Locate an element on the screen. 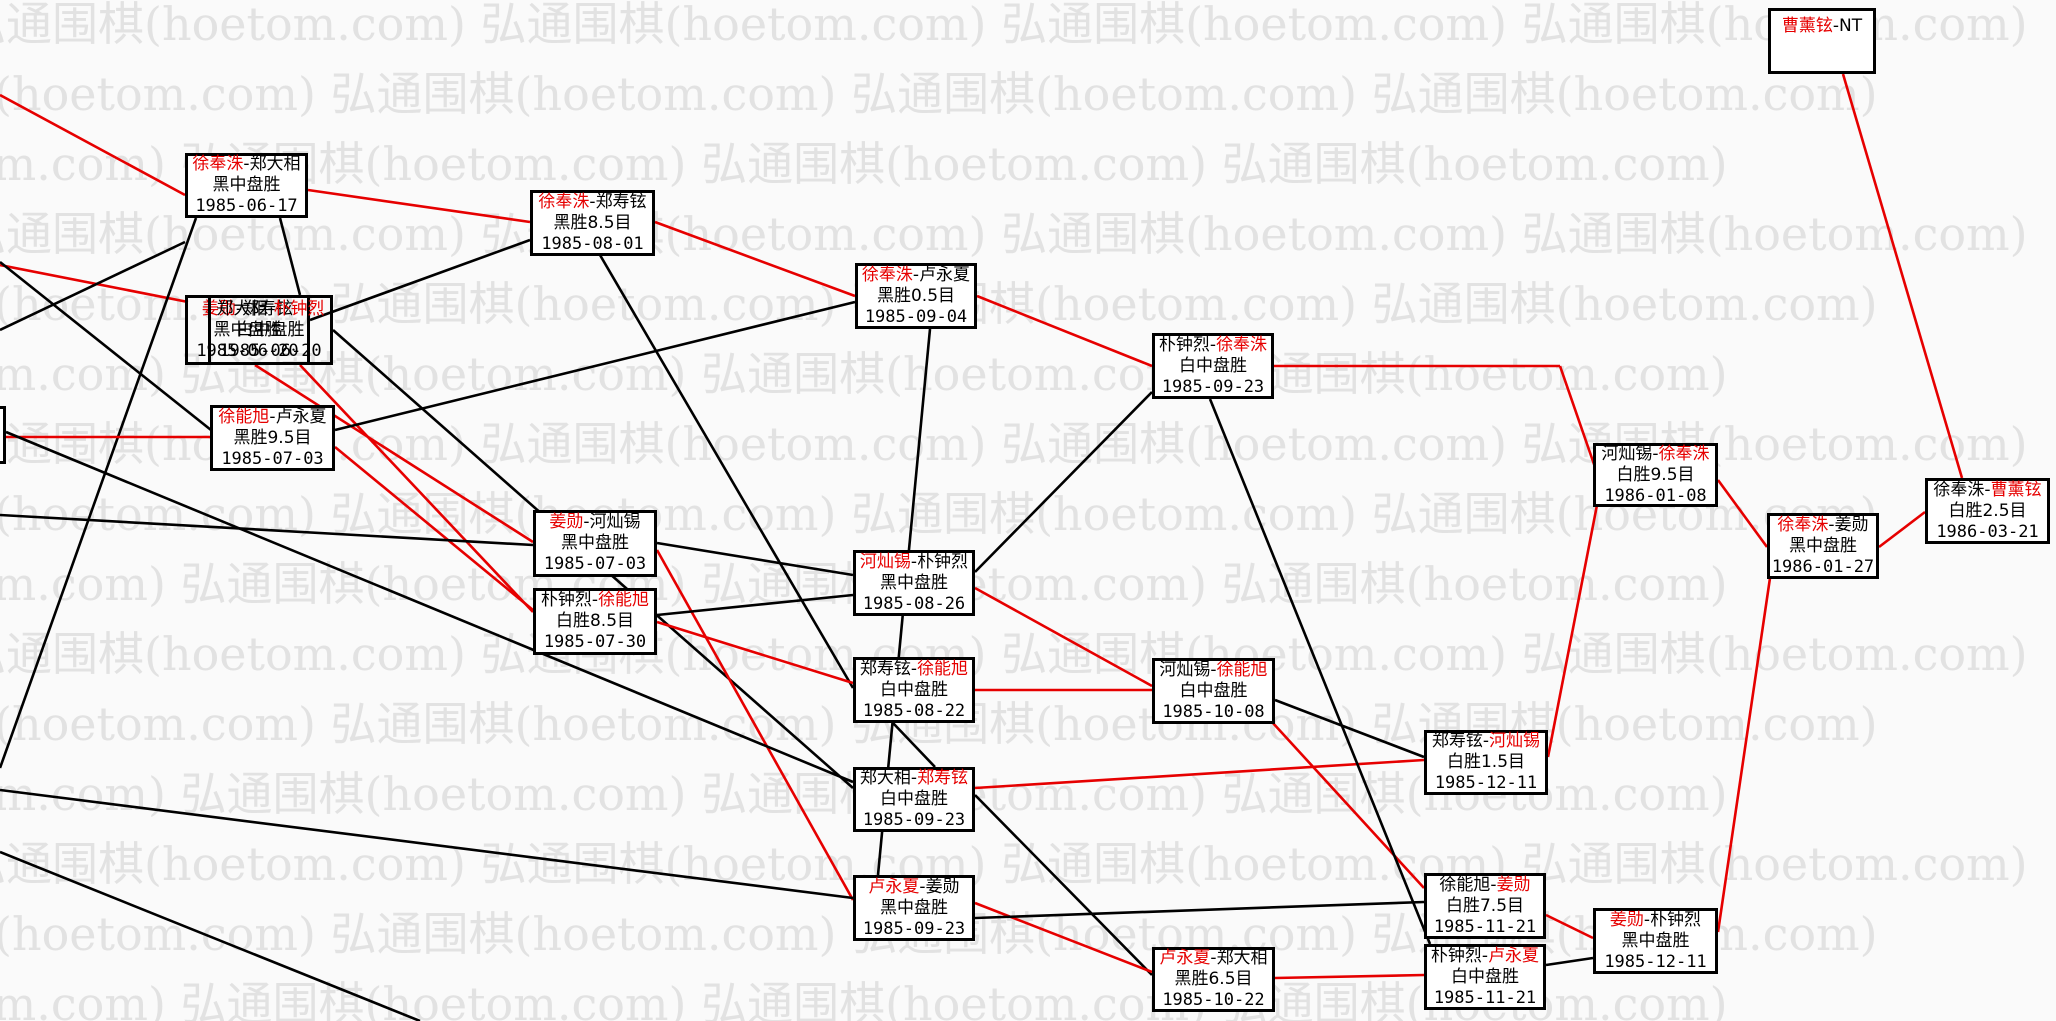  game-box-n9: 朴钟烈-徐能旭 白胜8.5目 1985-07-30 is located at coordinates (595, 621).